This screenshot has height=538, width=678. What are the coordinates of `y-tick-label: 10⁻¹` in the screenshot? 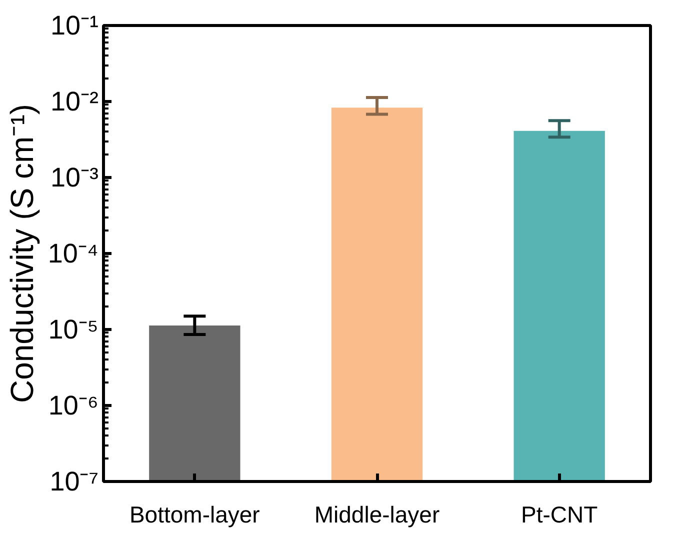 It's located at (74, 25).